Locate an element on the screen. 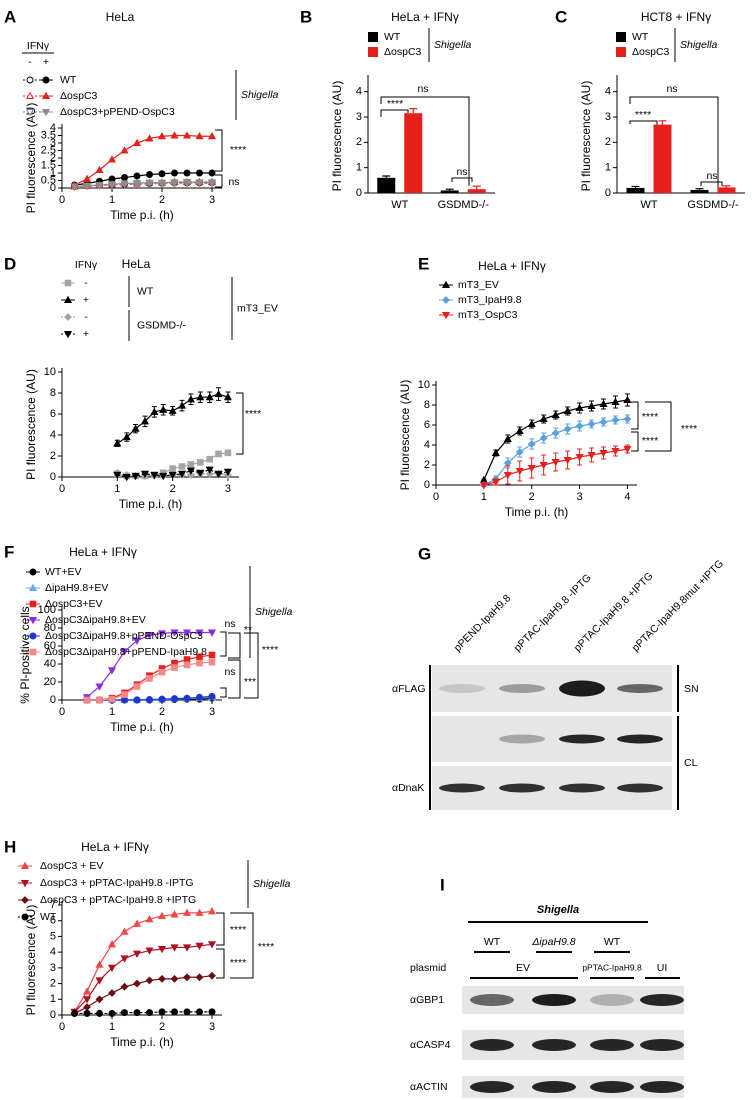 This screenshot has height=1100, width=752. panel-letter: F is located at coordinates (9, 551).